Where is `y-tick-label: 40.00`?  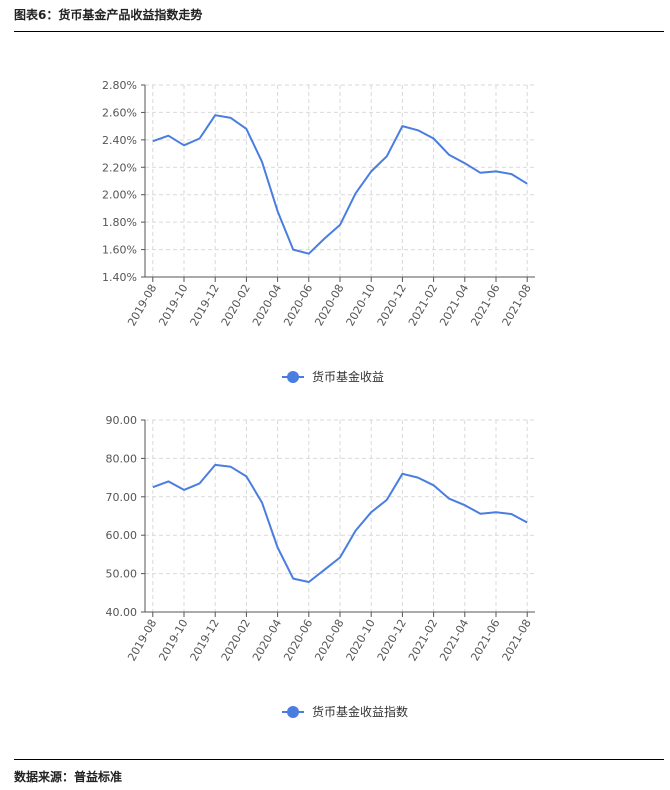 y-tick-label: 40.00 is located at coordinates (122, 612).